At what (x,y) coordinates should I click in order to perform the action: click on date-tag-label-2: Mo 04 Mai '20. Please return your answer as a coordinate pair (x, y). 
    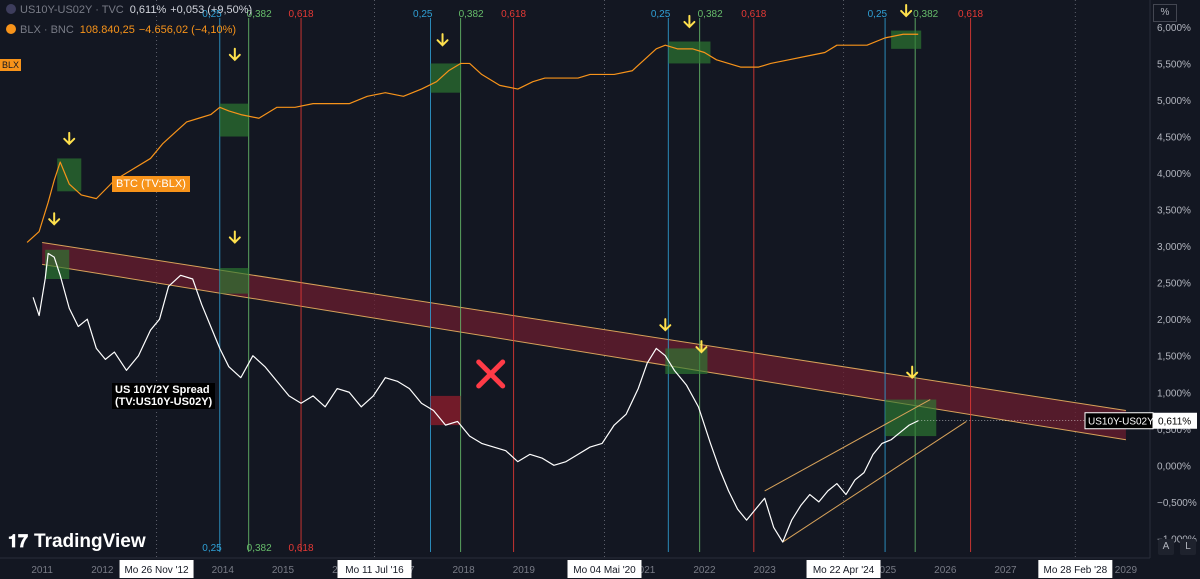
    Looking at the image, I should click on (604, 570).